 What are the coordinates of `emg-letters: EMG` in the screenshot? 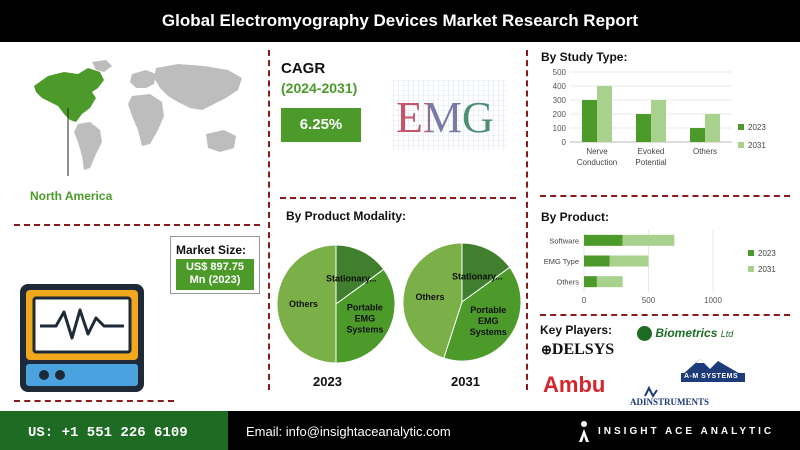 It's located at (445, 117).